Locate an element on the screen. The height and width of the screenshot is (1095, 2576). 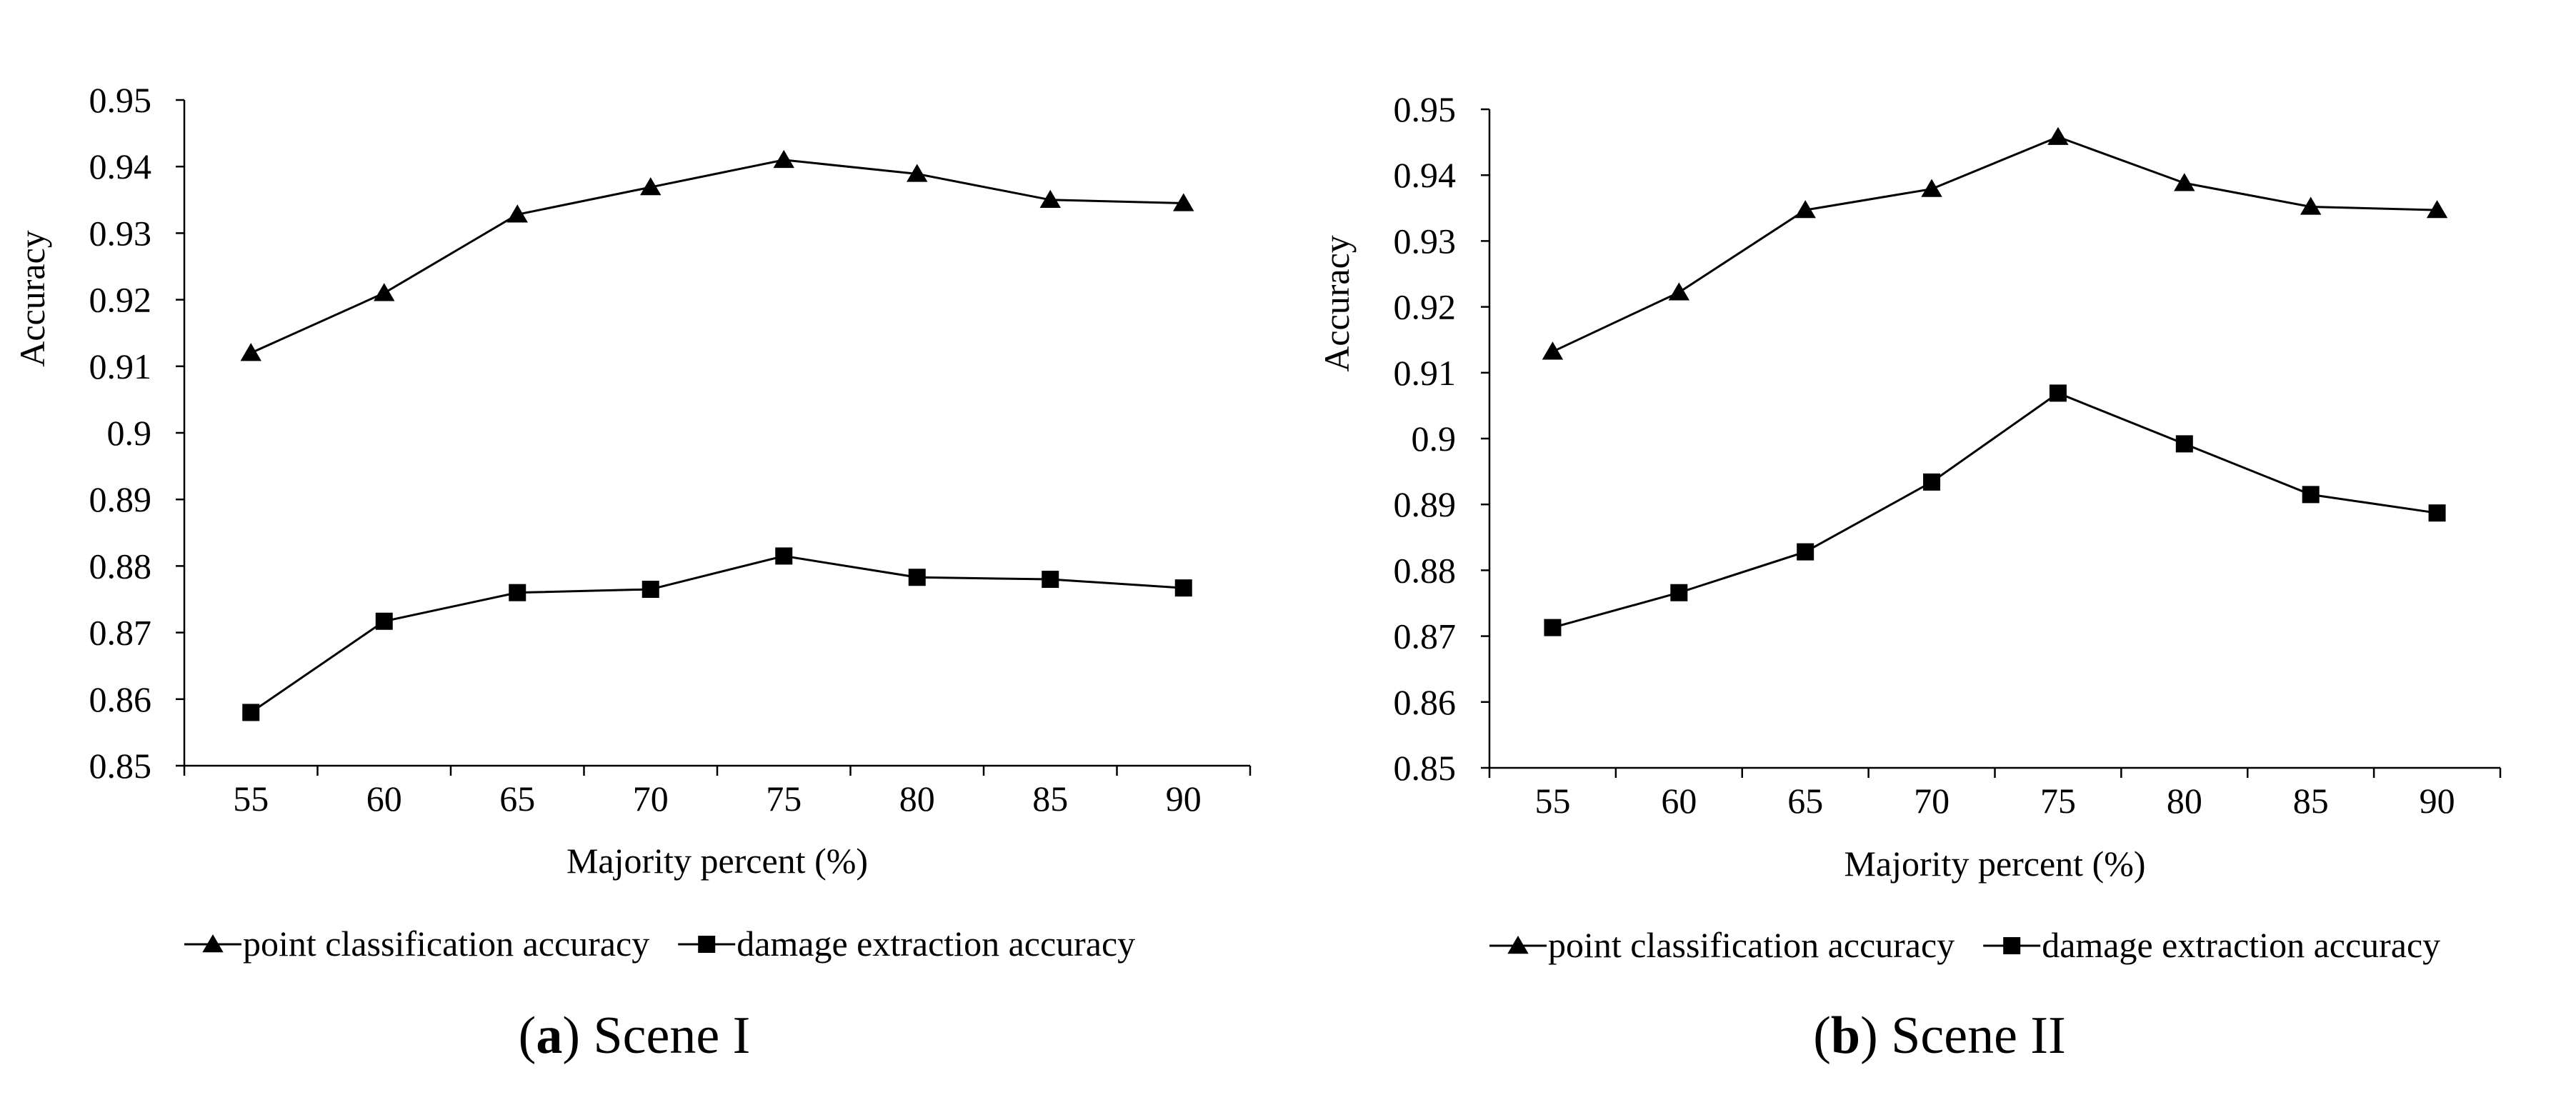
figure-caption: (a) Scene I is located at coordinates (635, 1035).